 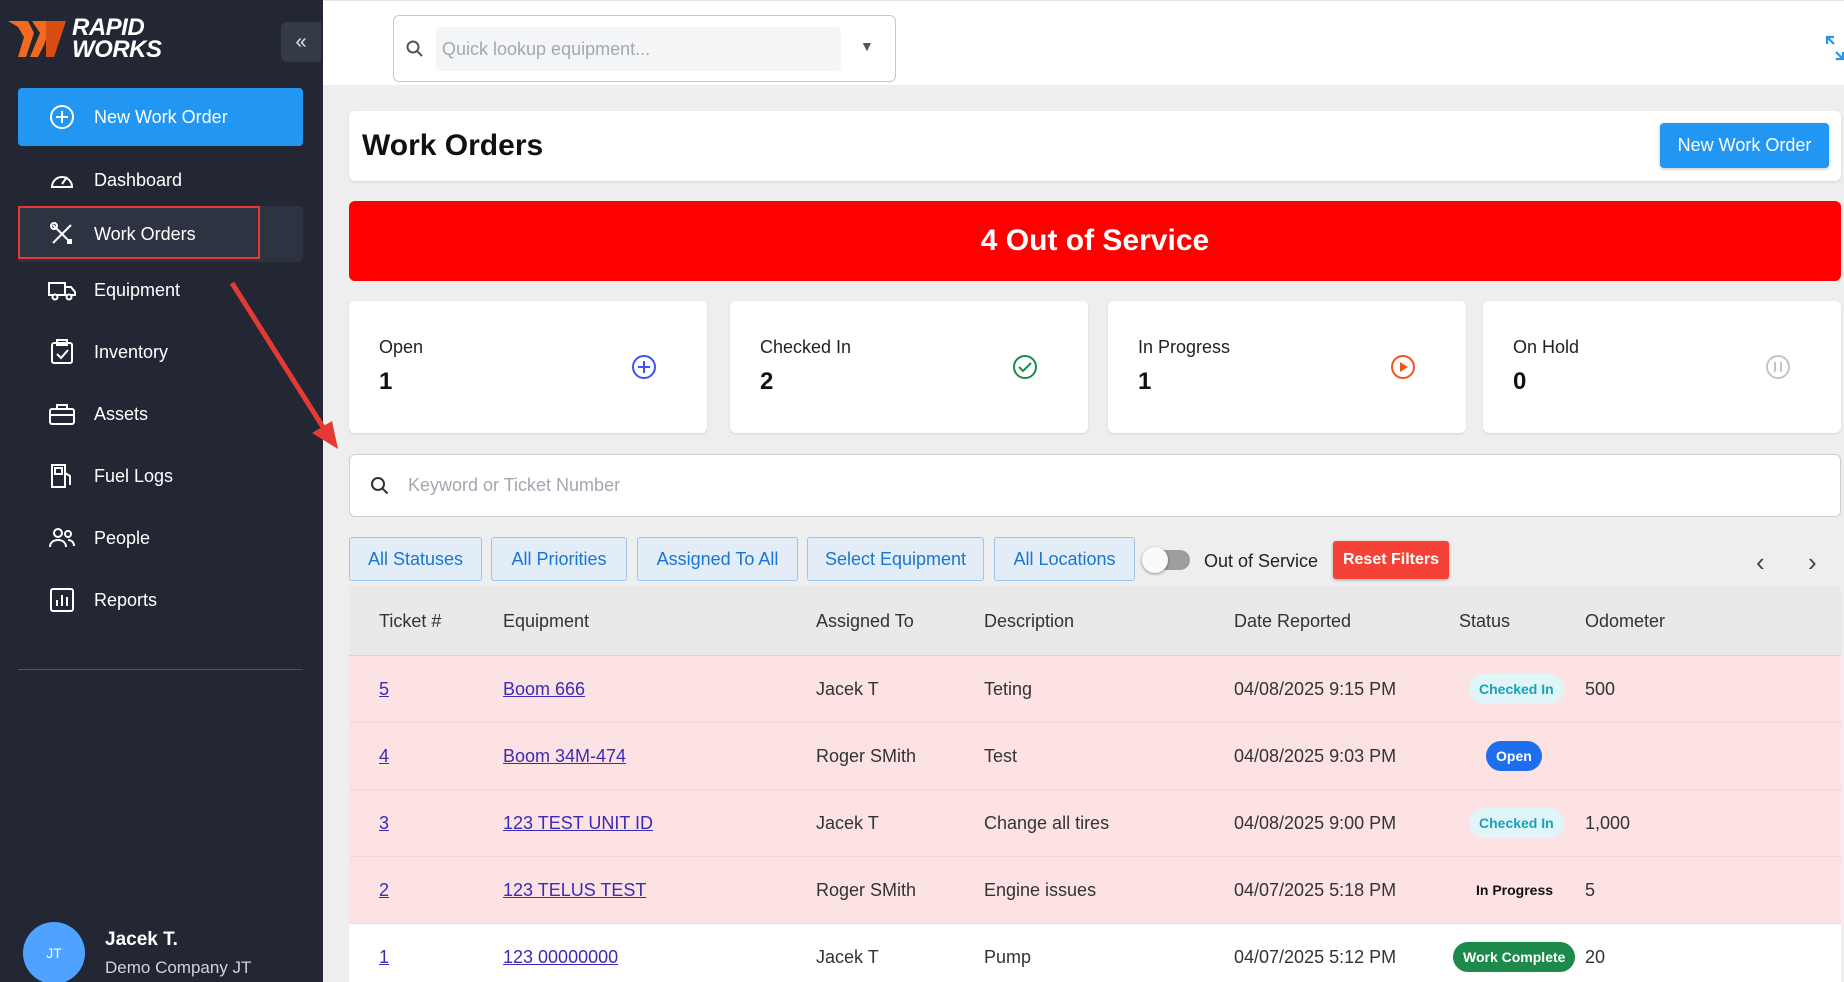 I want to click on brand-logo: RAPID WORKS, so click(x=88, y=39).